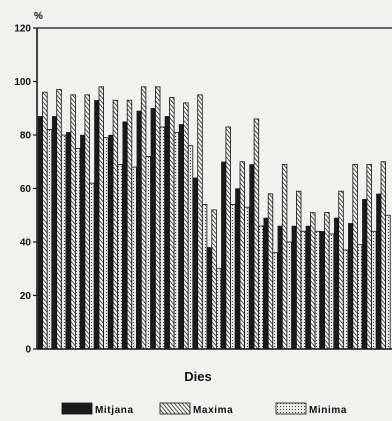 This screenshot has height=421, width=392. Describe the element at coordinates (26, 243) in the screenshot. I see `y-tick-label: 40` at that location.